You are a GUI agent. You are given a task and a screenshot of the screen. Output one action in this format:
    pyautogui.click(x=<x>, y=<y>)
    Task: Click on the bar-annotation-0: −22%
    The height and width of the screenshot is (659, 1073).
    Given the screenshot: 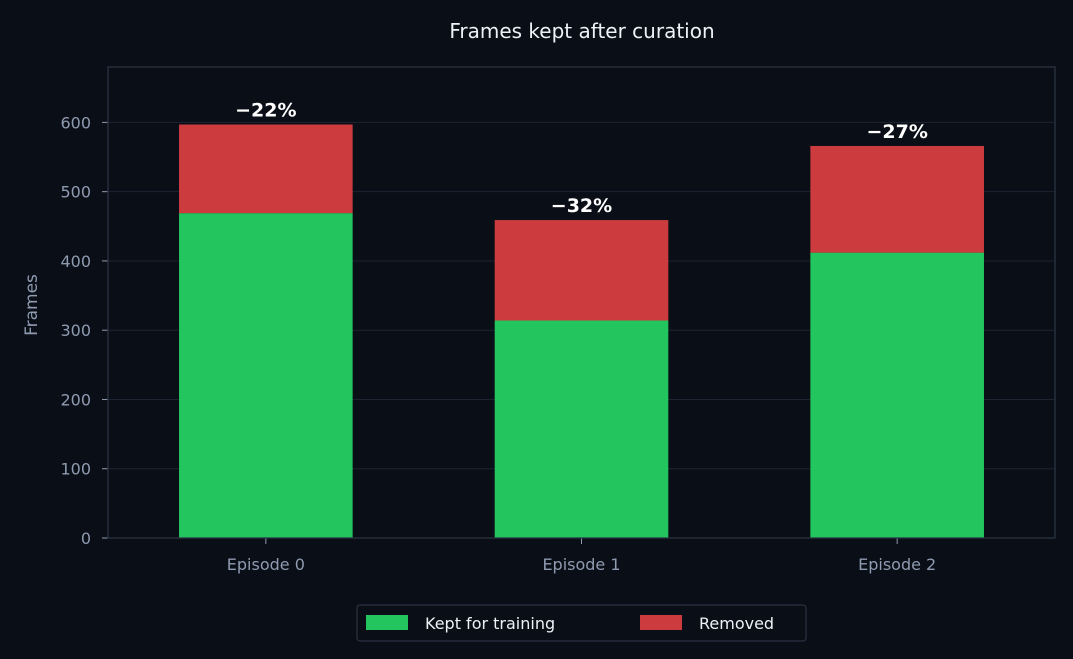 What is the action you would take?
    pyautogui.click(x=265, y=110)
    